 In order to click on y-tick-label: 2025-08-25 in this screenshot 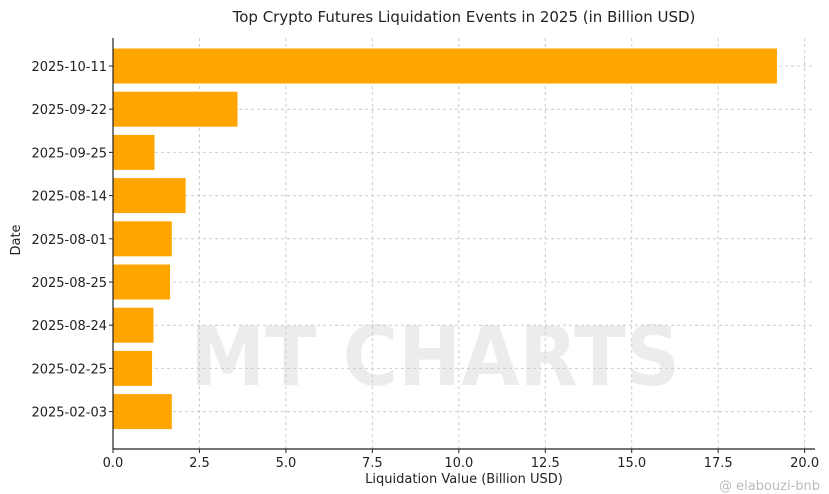, I will do `click(69, 283)`.